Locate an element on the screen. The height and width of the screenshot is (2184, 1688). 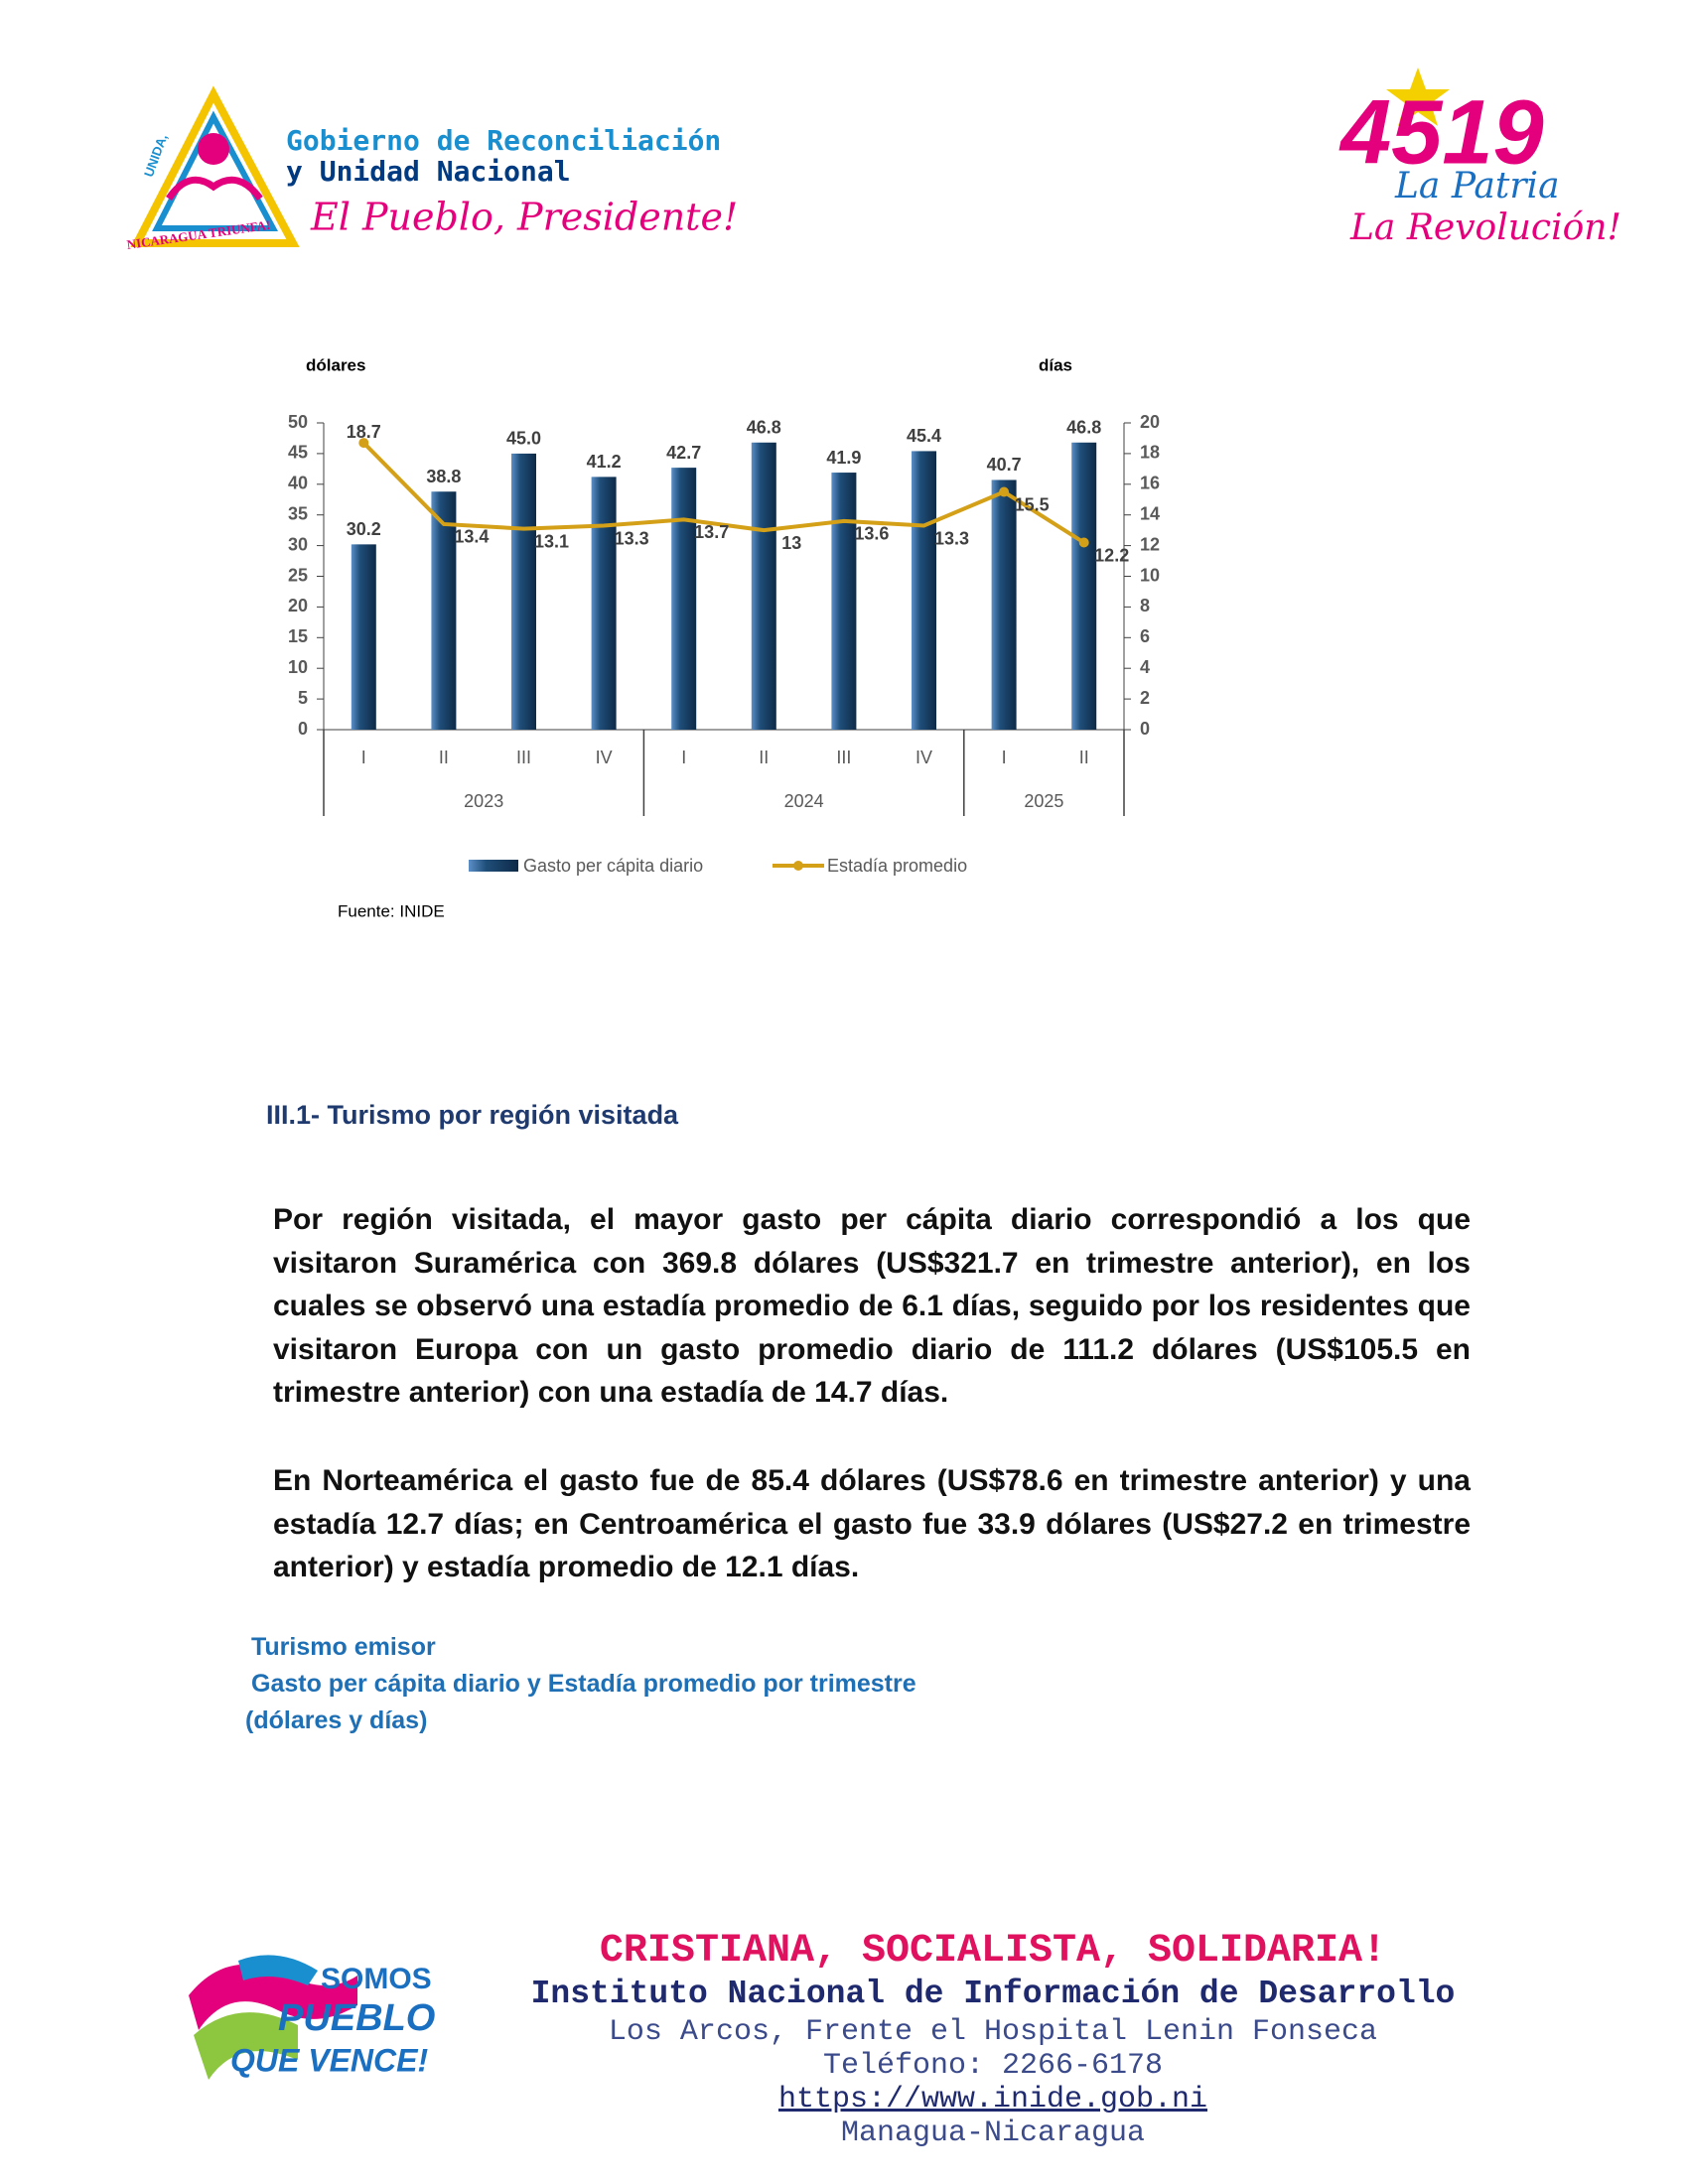
slogan: El Pueblo, Presidente! is located at coordinates (524, 217).